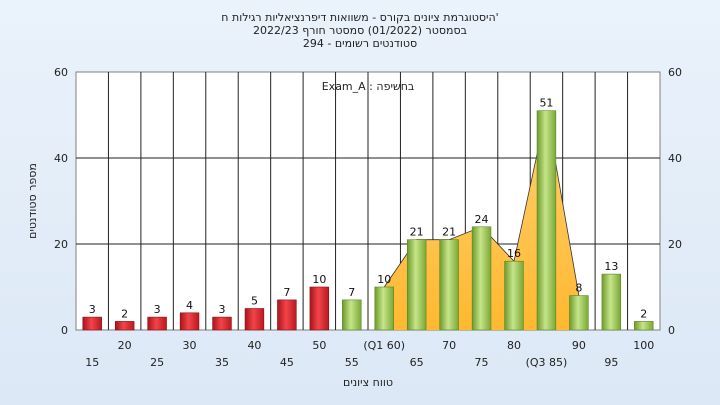 This screenshot has height=405, width=720. Describe the element at coordinates (64, 330) in the screenshot. I see `y-tick-label: 0` at that location.